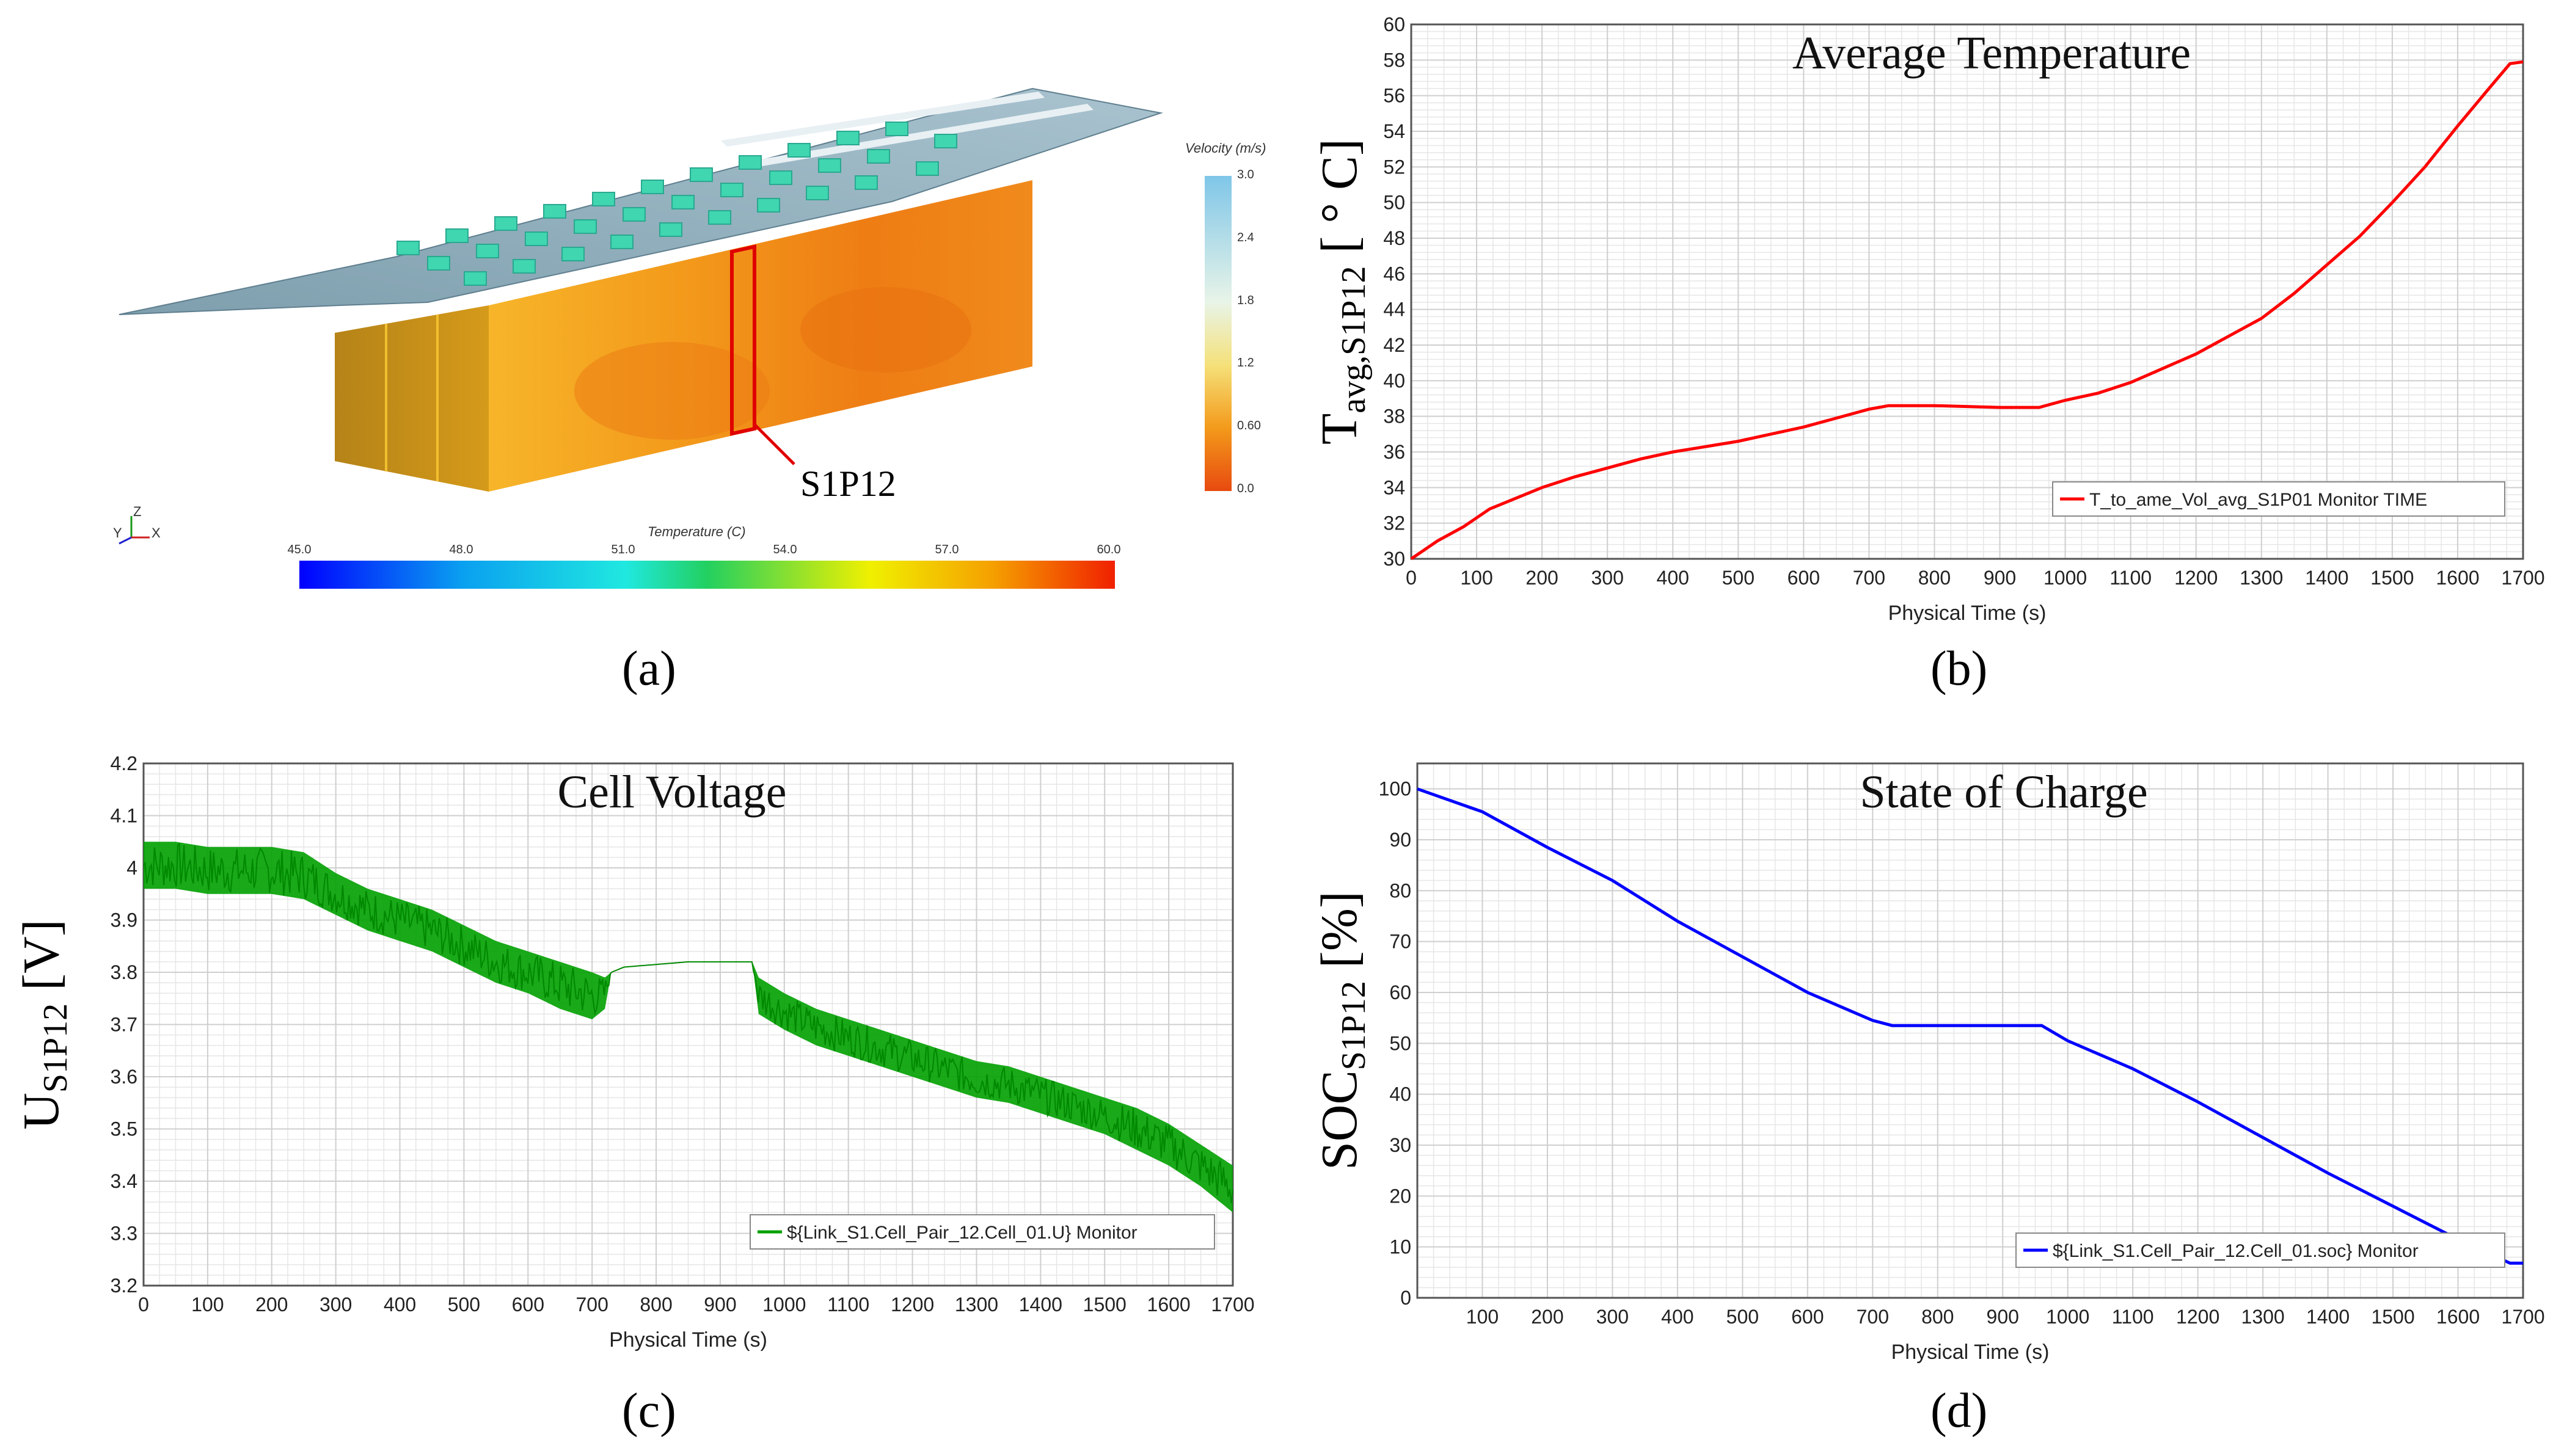 This screenshot has height=1456, width=2564. Describe the element at coordinates (1547, 1317) in the screenshot. I see `x-tick-label: 200` at that location.